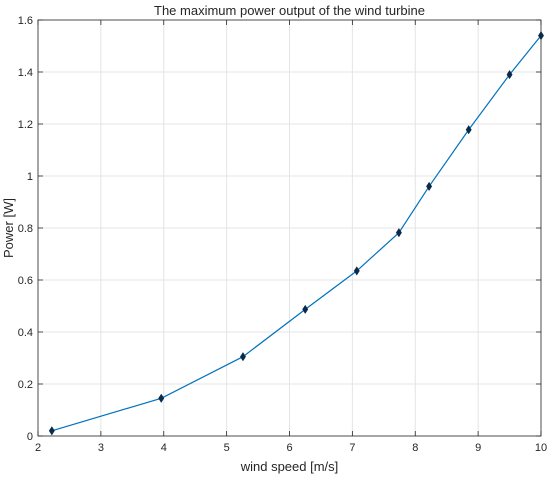 This screenshot has height=483, width=550. Describe the element at coordinates (25, 333) in the screenshot. I see `y-tick-label-2: 0.4` at that location.